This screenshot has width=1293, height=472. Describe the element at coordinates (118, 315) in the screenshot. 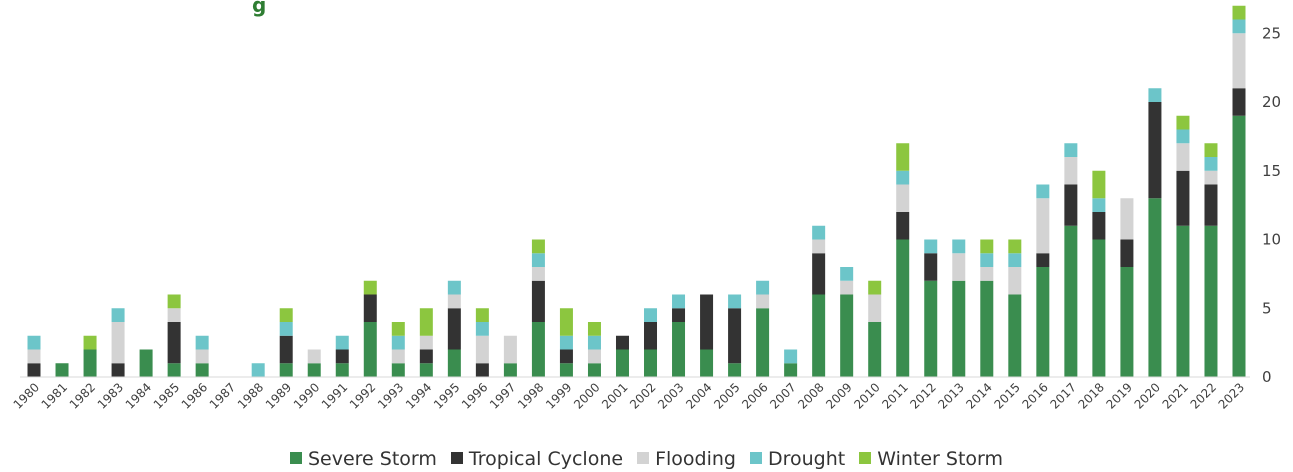

I see `bar-segment-1983-drought` at that location.